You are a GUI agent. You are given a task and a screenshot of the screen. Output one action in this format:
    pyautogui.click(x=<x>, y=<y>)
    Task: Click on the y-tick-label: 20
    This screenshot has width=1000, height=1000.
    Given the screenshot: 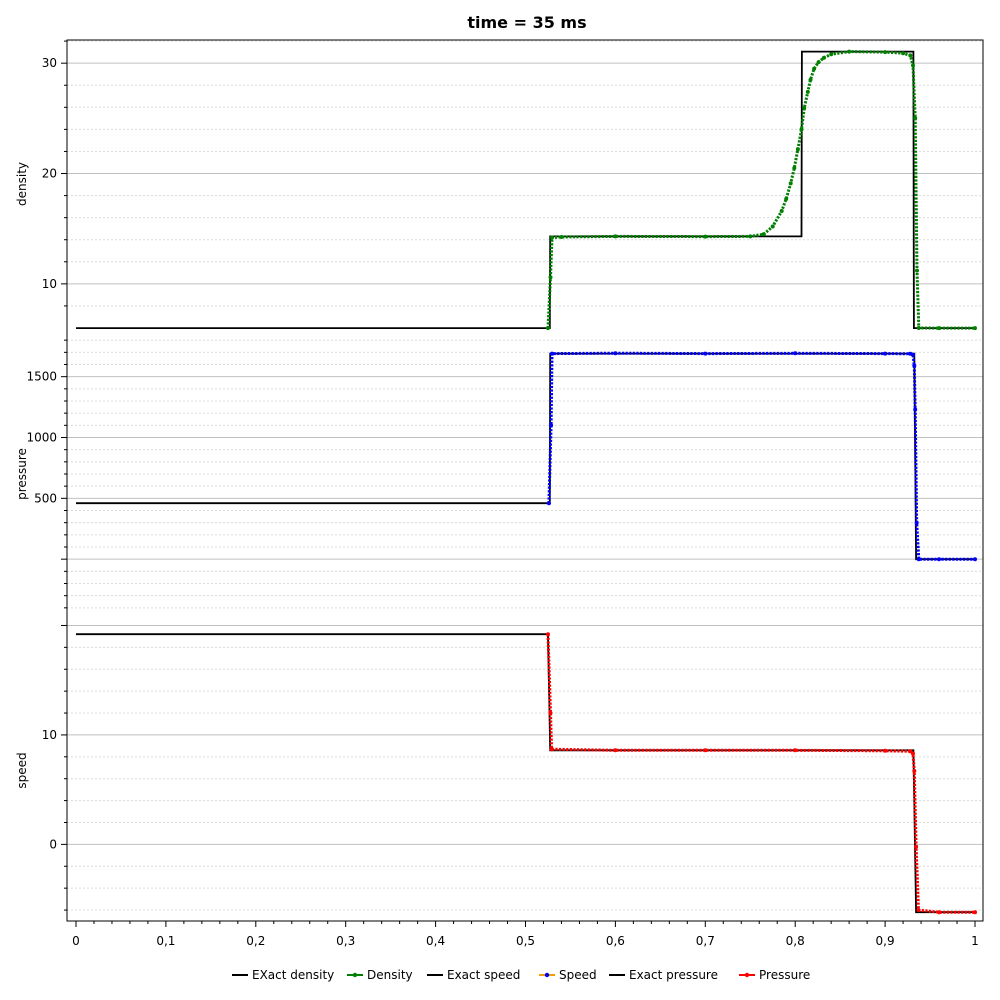 What is the action you would take?
    pyautogui.click(x=49, y=174)
    